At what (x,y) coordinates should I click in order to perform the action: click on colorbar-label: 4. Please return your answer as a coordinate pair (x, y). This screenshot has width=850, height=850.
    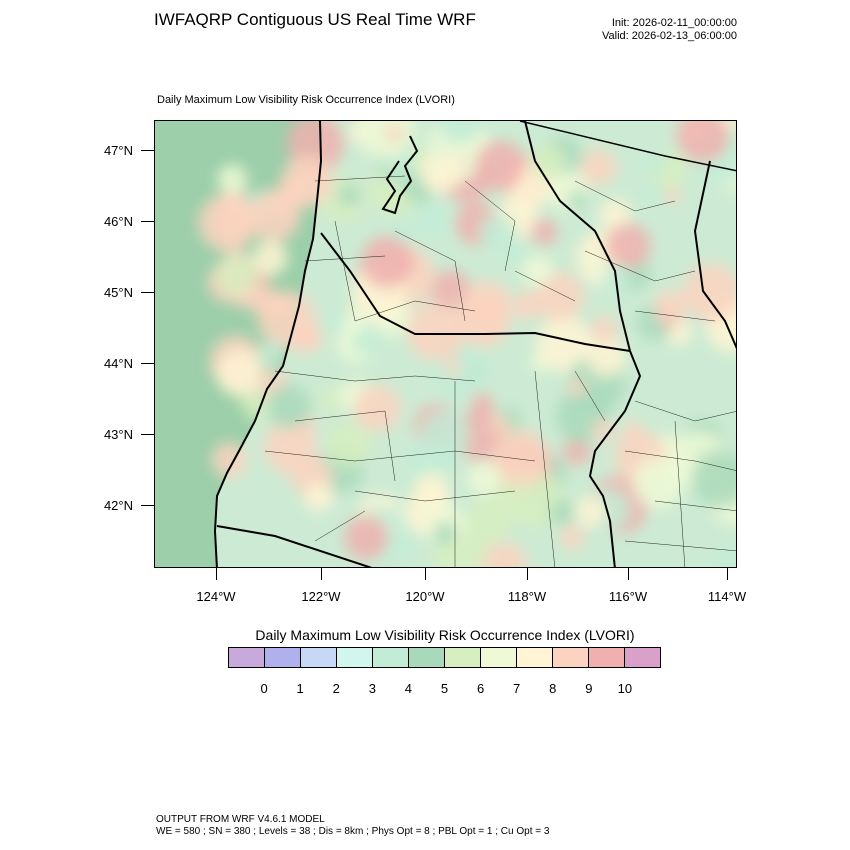
    Looking at the image, I should click on (408, 688).